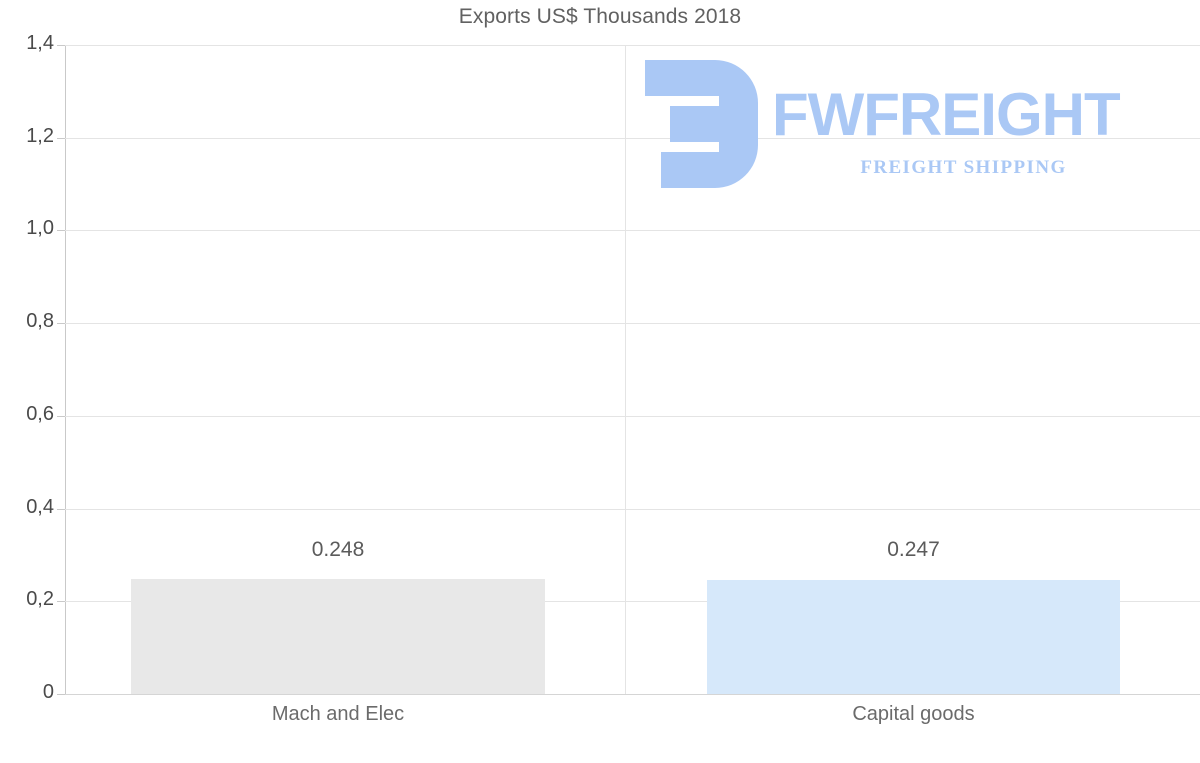 The height and width of the screenshot is (763, 1200). What do you see at coordinates (40, 228) in the screenshot?
I see `y-axis-tick-label: 1,0` at bounding box center [40, 228].